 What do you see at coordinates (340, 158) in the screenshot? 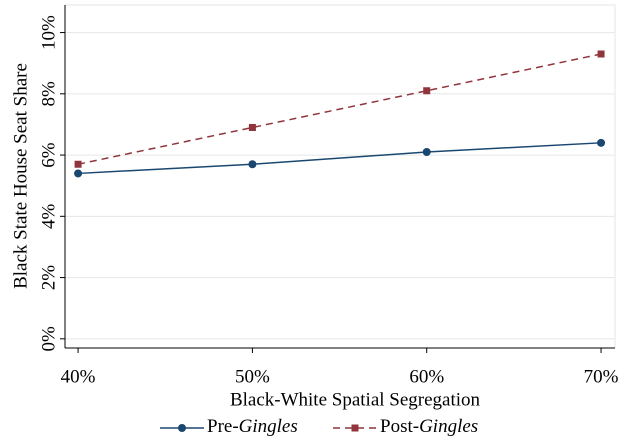
I see `series-line` at bounding box center [340, 158].